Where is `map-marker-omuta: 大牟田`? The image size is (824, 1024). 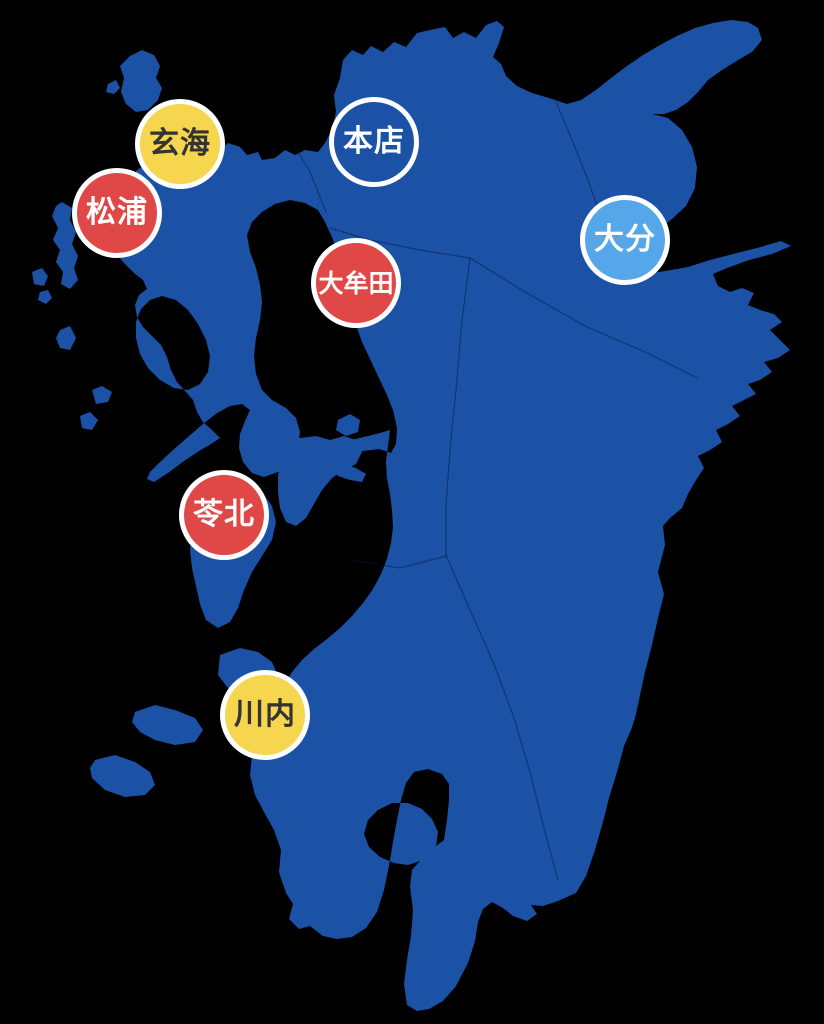
map-marker-omuta: 大牟田 is located at coordinates (356, 283).